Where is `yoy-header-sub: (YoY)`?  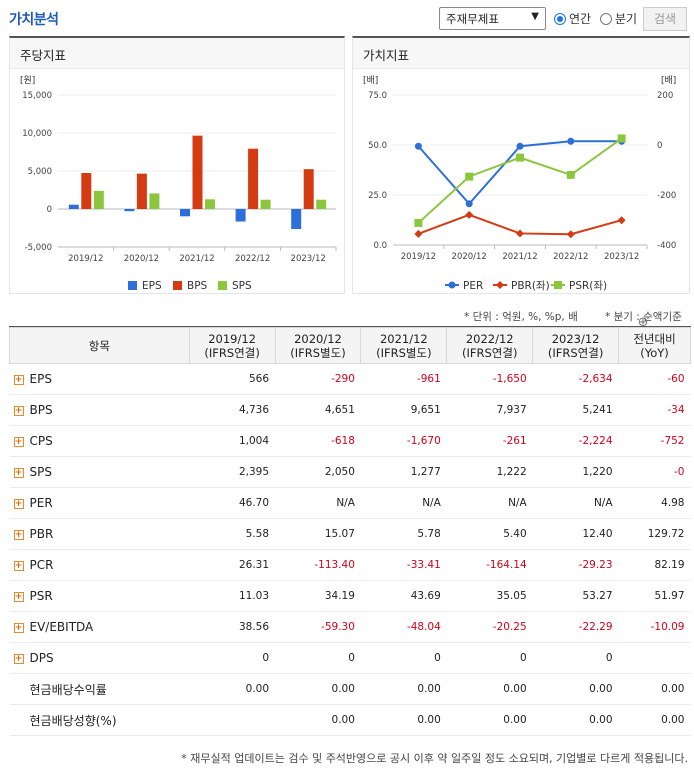 yoy-header-sub: (YoY) is located at coordinates (654, 352).